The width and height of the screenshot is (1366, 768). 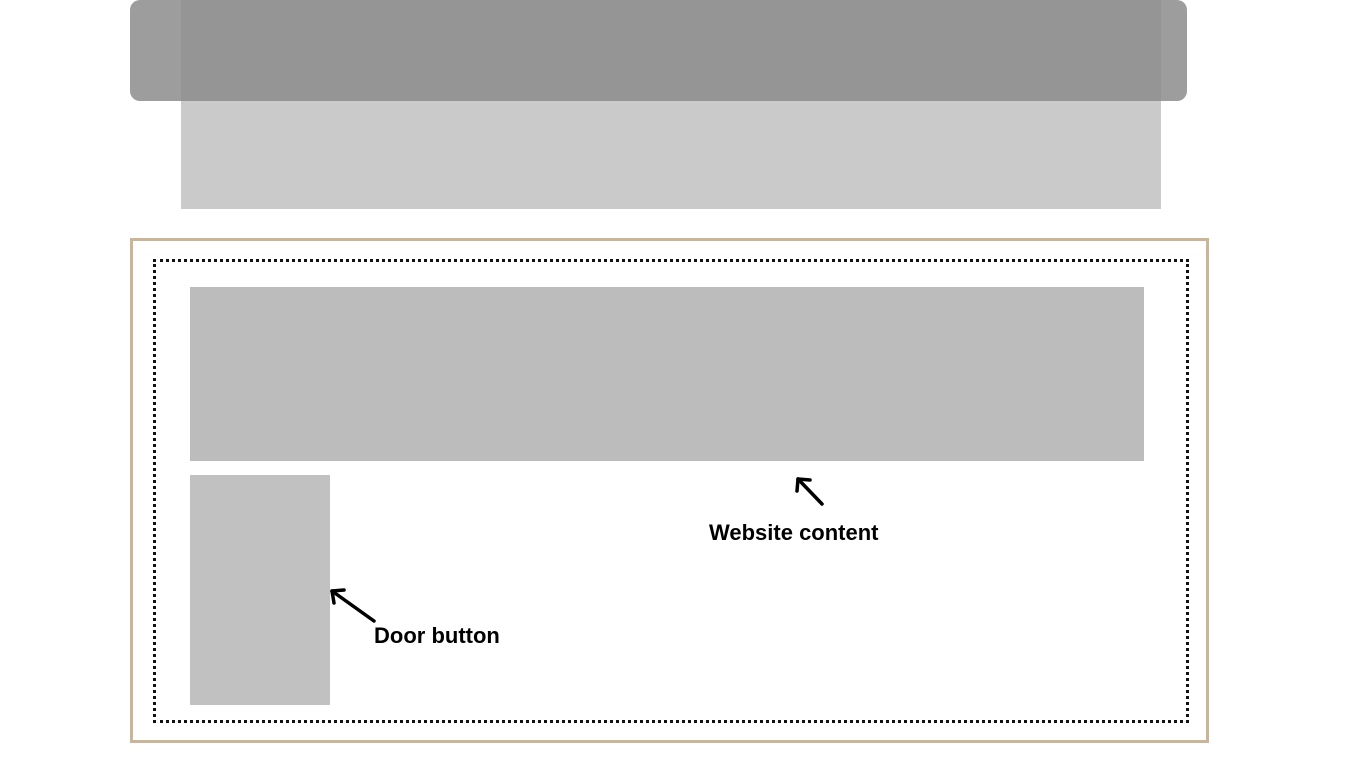 I want to click on header-bar-placeholder, so click(x=658, y=50).